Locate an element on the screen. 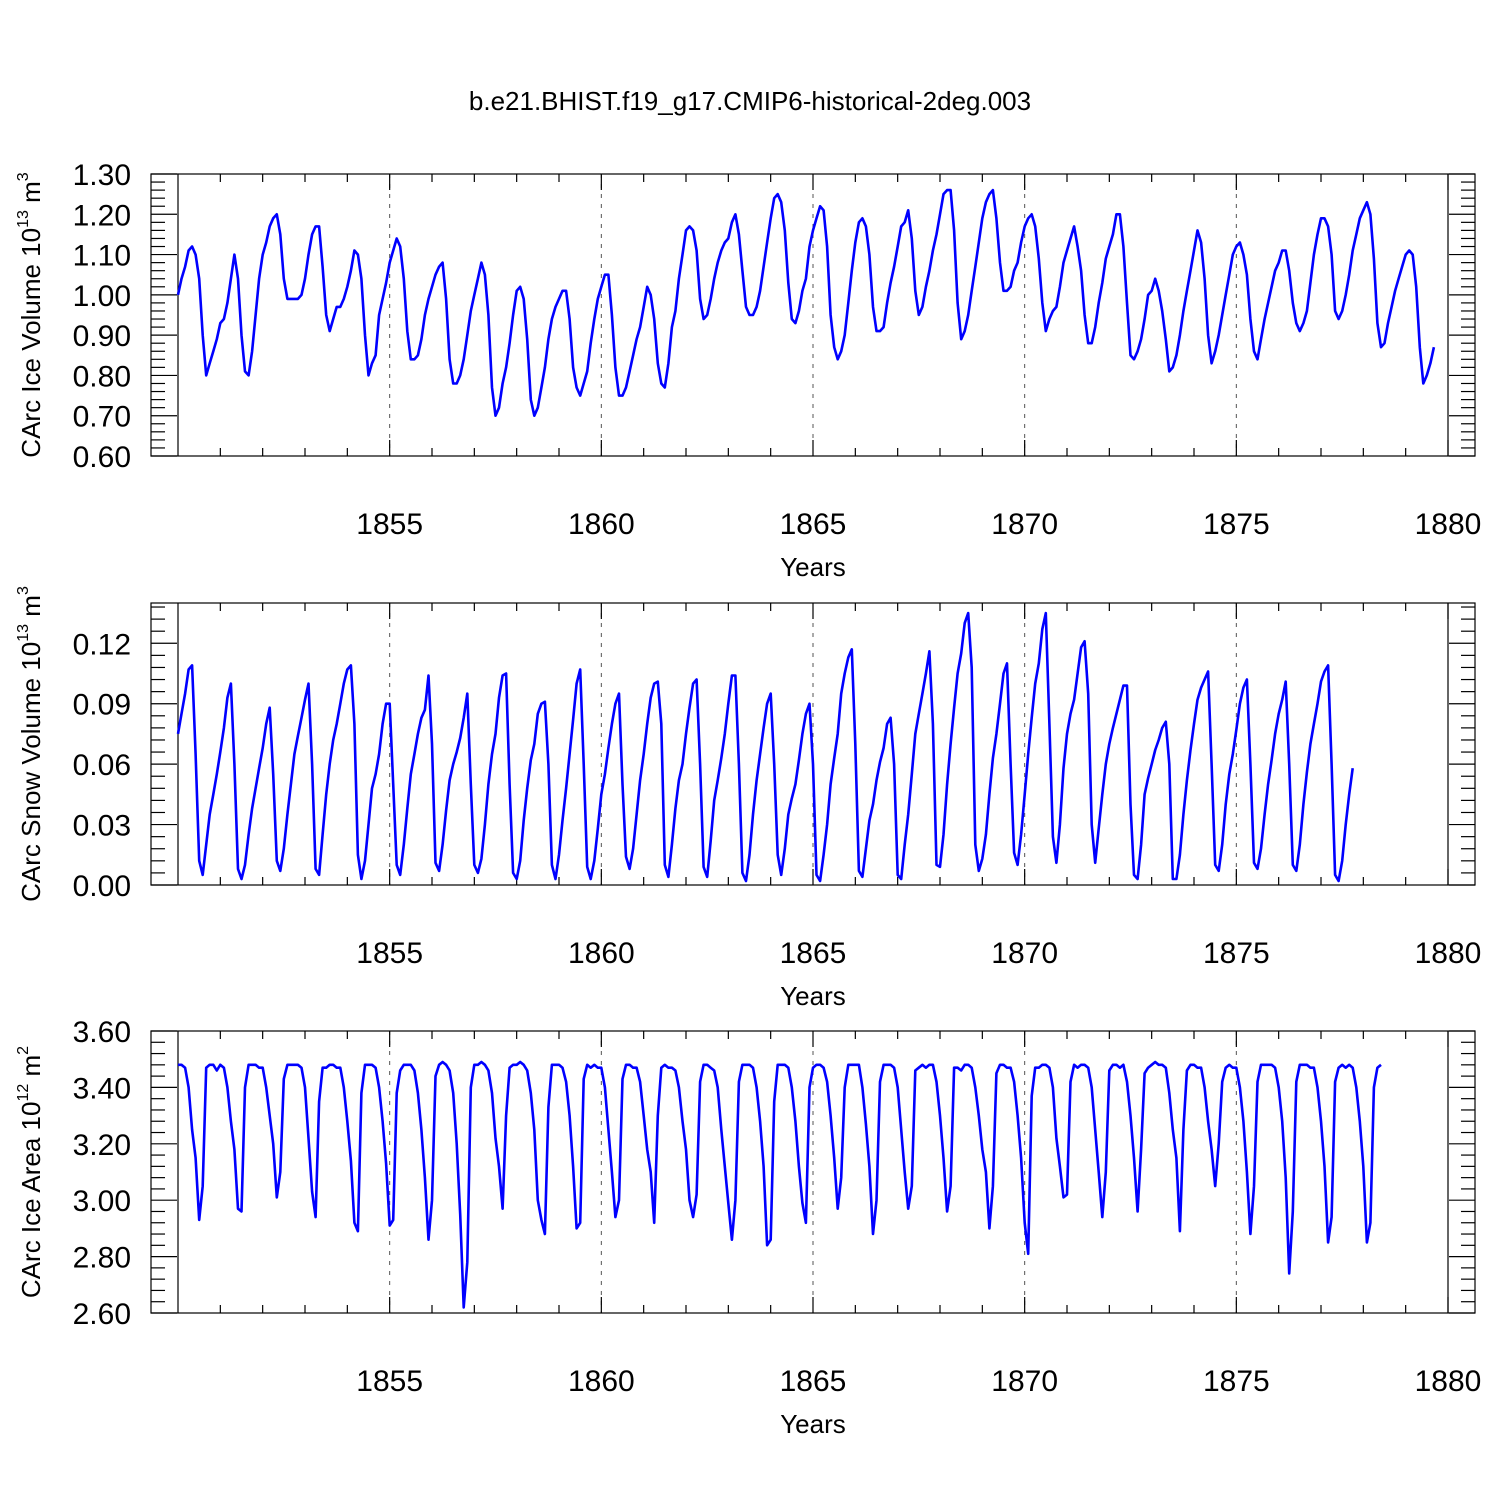  y-axis-label: CArc Ice Volume 1013 m3 is located at coordinates (30, 314).